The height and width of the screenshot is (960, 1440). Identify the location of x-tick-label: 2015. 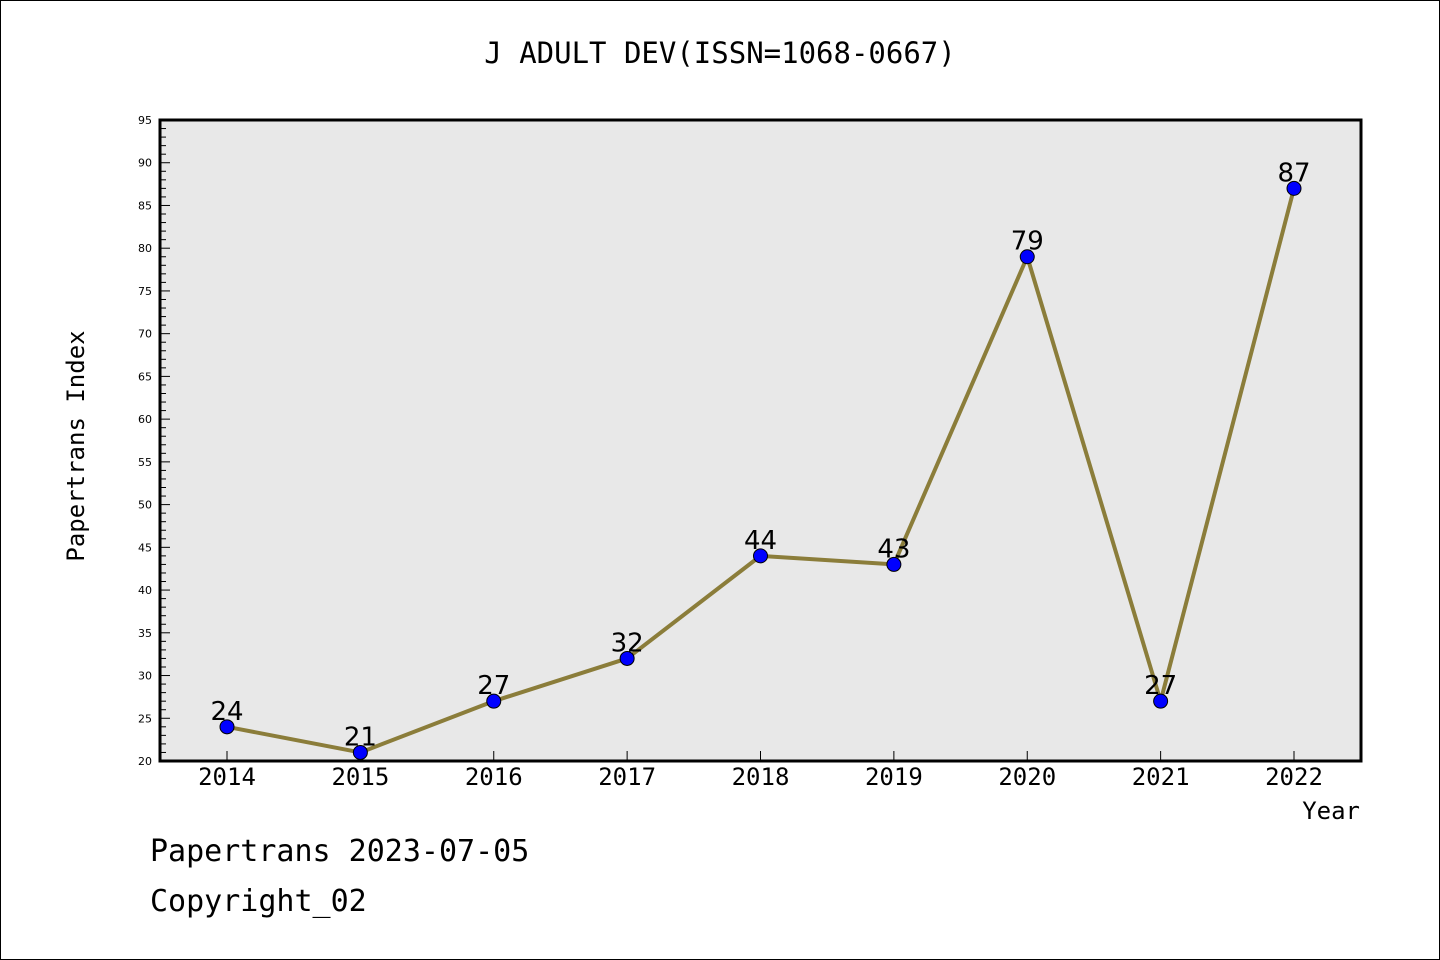
(360, 777).